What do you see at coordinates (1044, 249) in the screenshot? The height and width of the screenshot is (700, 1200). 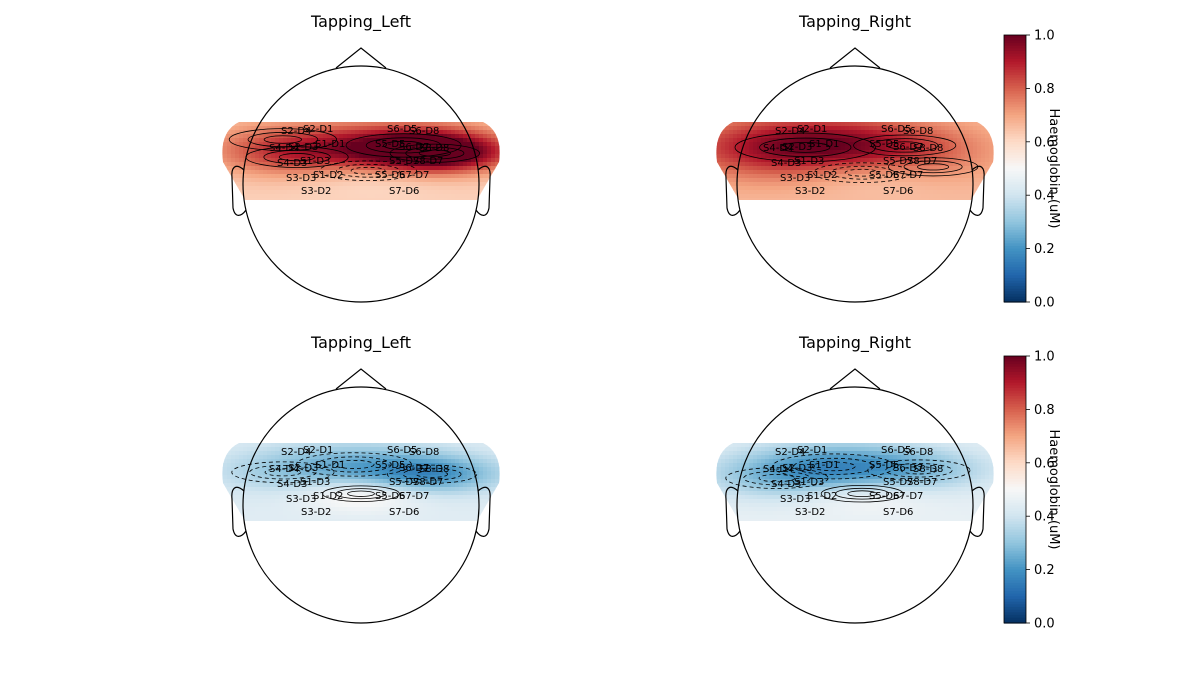 I see `colorbar-tick-label: 0.2` at bounding box center [1044, 249].